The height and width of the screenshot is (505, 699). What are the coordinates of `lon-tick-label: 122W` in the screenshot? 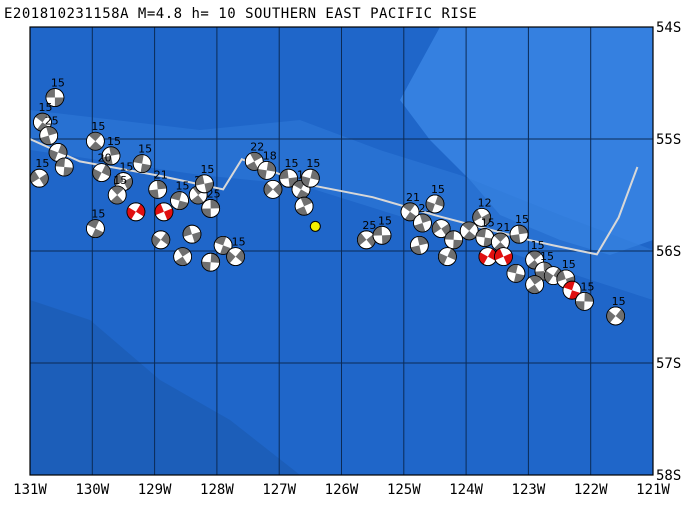 It's located at (591, 490).